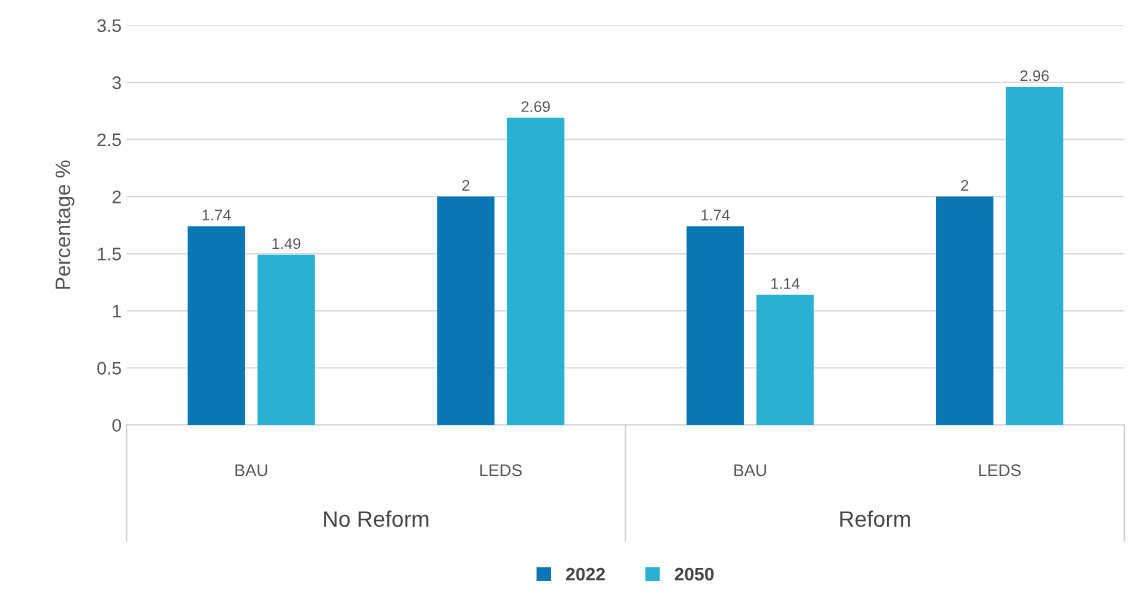 This screenshot has height=602, width=1130. I want to click on y-tick-label: 1, so click(117, 311).